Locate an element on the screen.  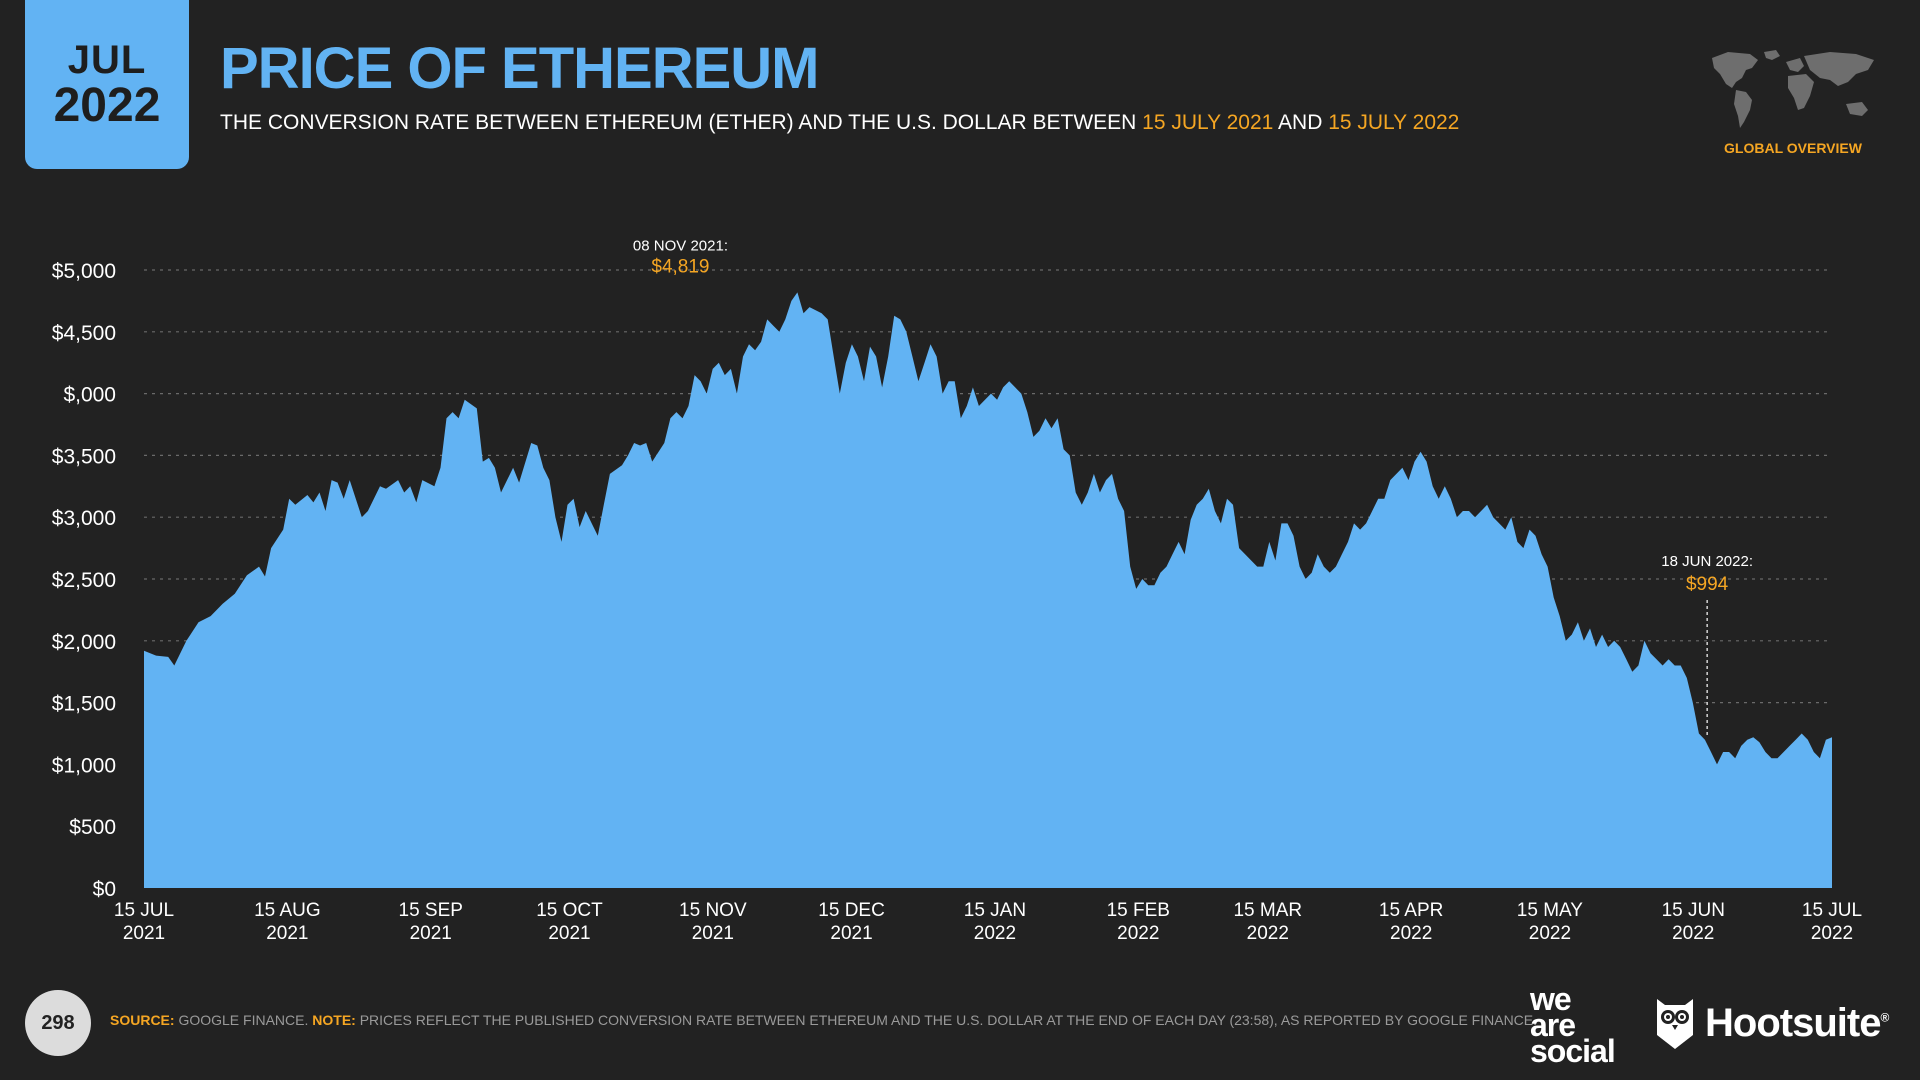
subtitle-end-date: 15 JULY 2022 is located at coordinates (1394, 122).